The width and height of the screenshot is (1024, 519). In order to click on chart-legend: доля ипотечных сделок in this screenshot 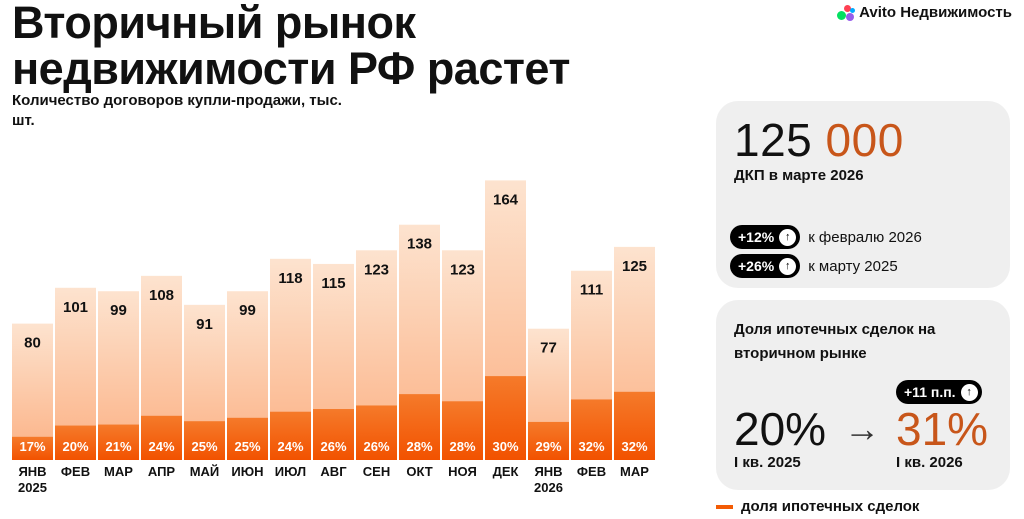, I will do `click(817, 506)`.